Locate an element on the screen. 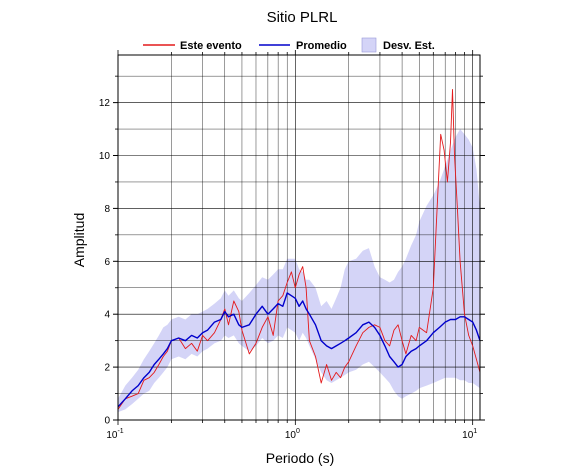  y-tick-label: 6 is located at coordinates (107, 262).